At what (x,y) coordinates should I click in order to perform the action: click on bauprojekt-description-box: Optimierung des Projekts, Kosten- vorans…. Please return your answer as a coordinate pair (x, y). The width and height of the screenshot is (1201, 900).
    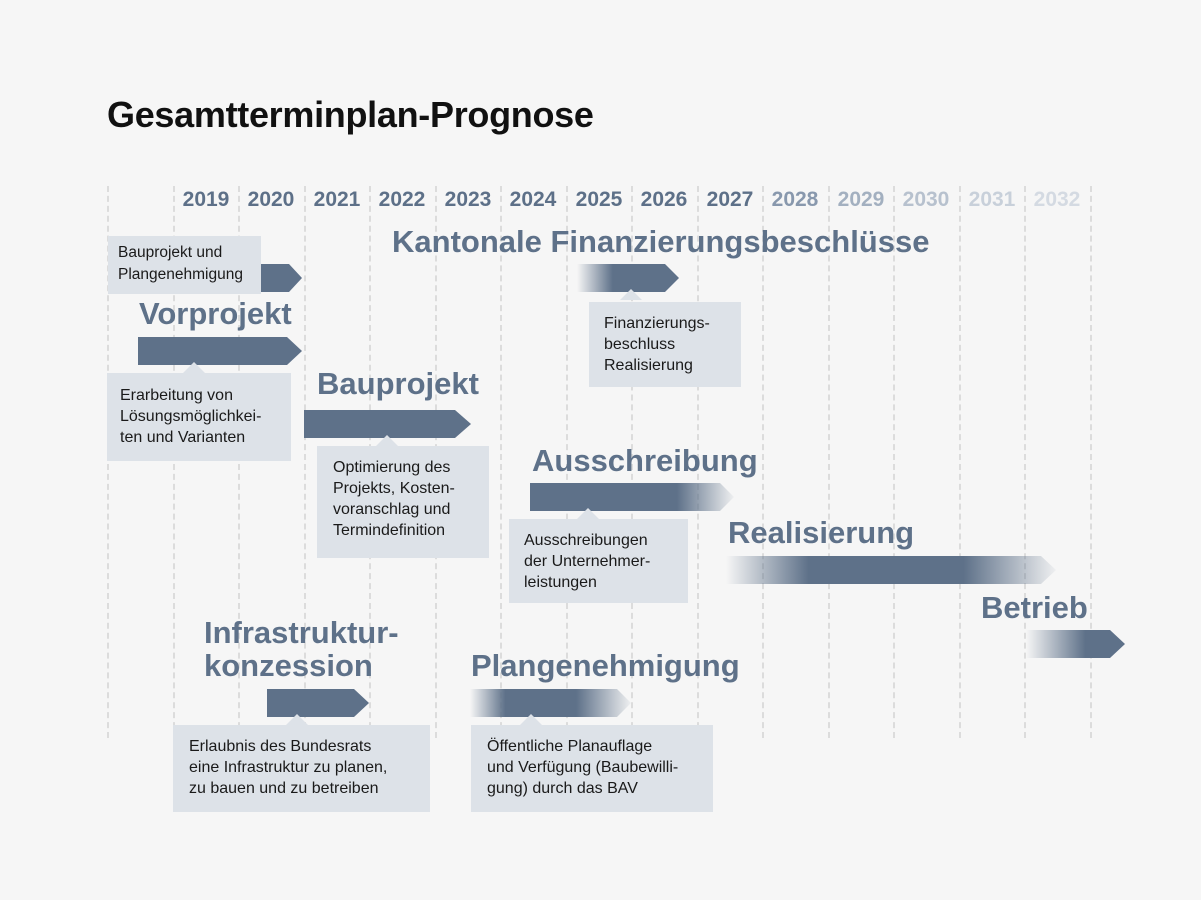
    Looking at the image, I should click on (403, 502).